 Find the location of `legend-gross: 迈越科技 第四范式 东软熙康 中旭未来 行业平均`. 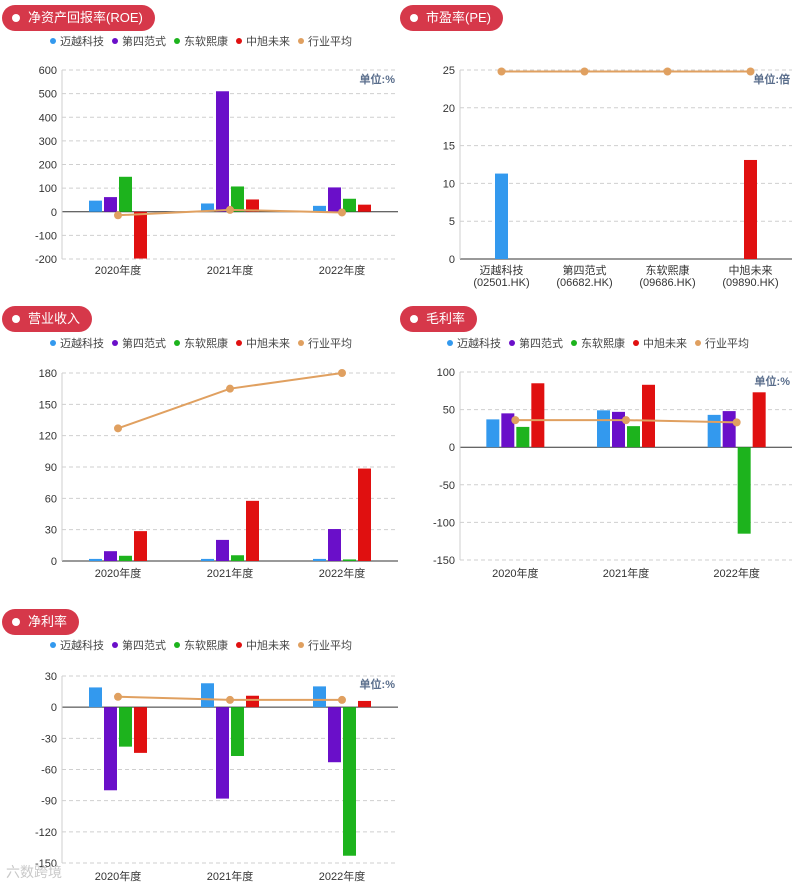

legend-gross: 迈越科技 第四范式 东软熙康 中旭未来 行业平均 is located at coordinates (602, 343).